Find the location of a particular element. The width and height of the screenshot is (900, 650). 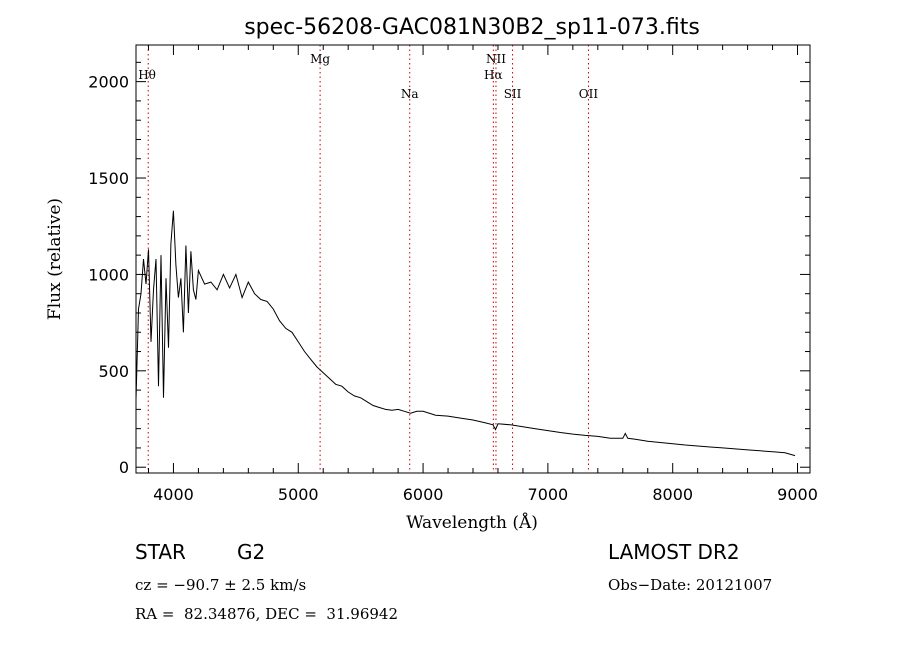

spectral-subclass: G2 is located at coordinates (251, 552).